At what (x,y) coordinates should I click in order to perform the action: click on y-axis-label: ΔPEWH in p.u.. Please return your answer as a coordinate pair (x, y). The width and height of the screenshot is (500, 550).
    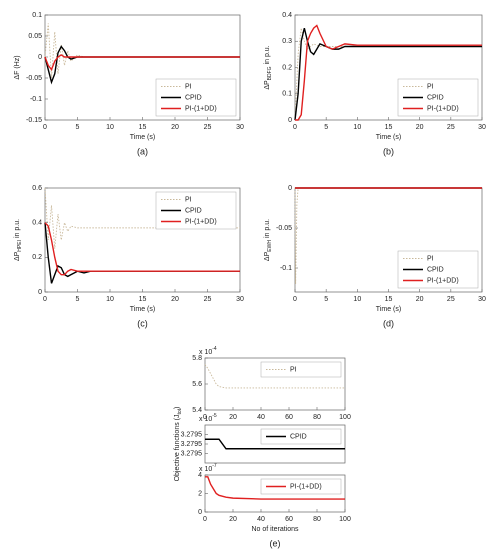
    Looking at the image, I should click on (268, 240).